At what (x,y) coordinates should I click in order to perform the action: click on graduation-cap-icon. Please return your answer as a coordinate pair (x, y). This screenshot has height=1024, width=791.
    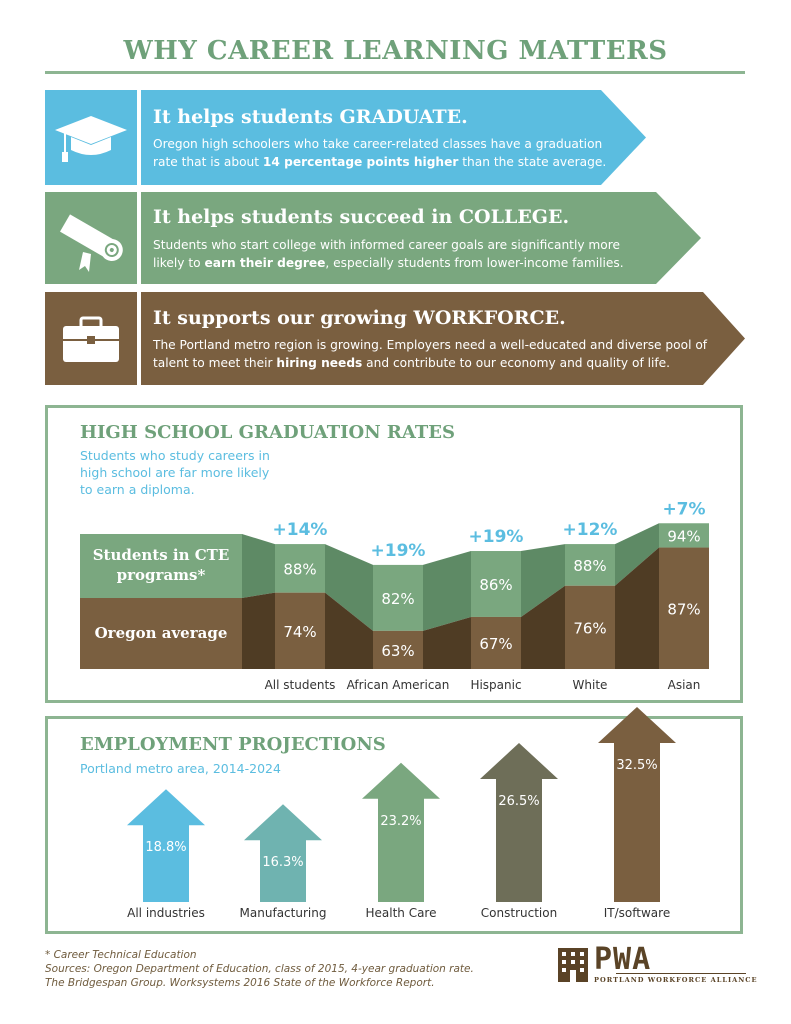
    Looking at the image, I should click on (91, 139).